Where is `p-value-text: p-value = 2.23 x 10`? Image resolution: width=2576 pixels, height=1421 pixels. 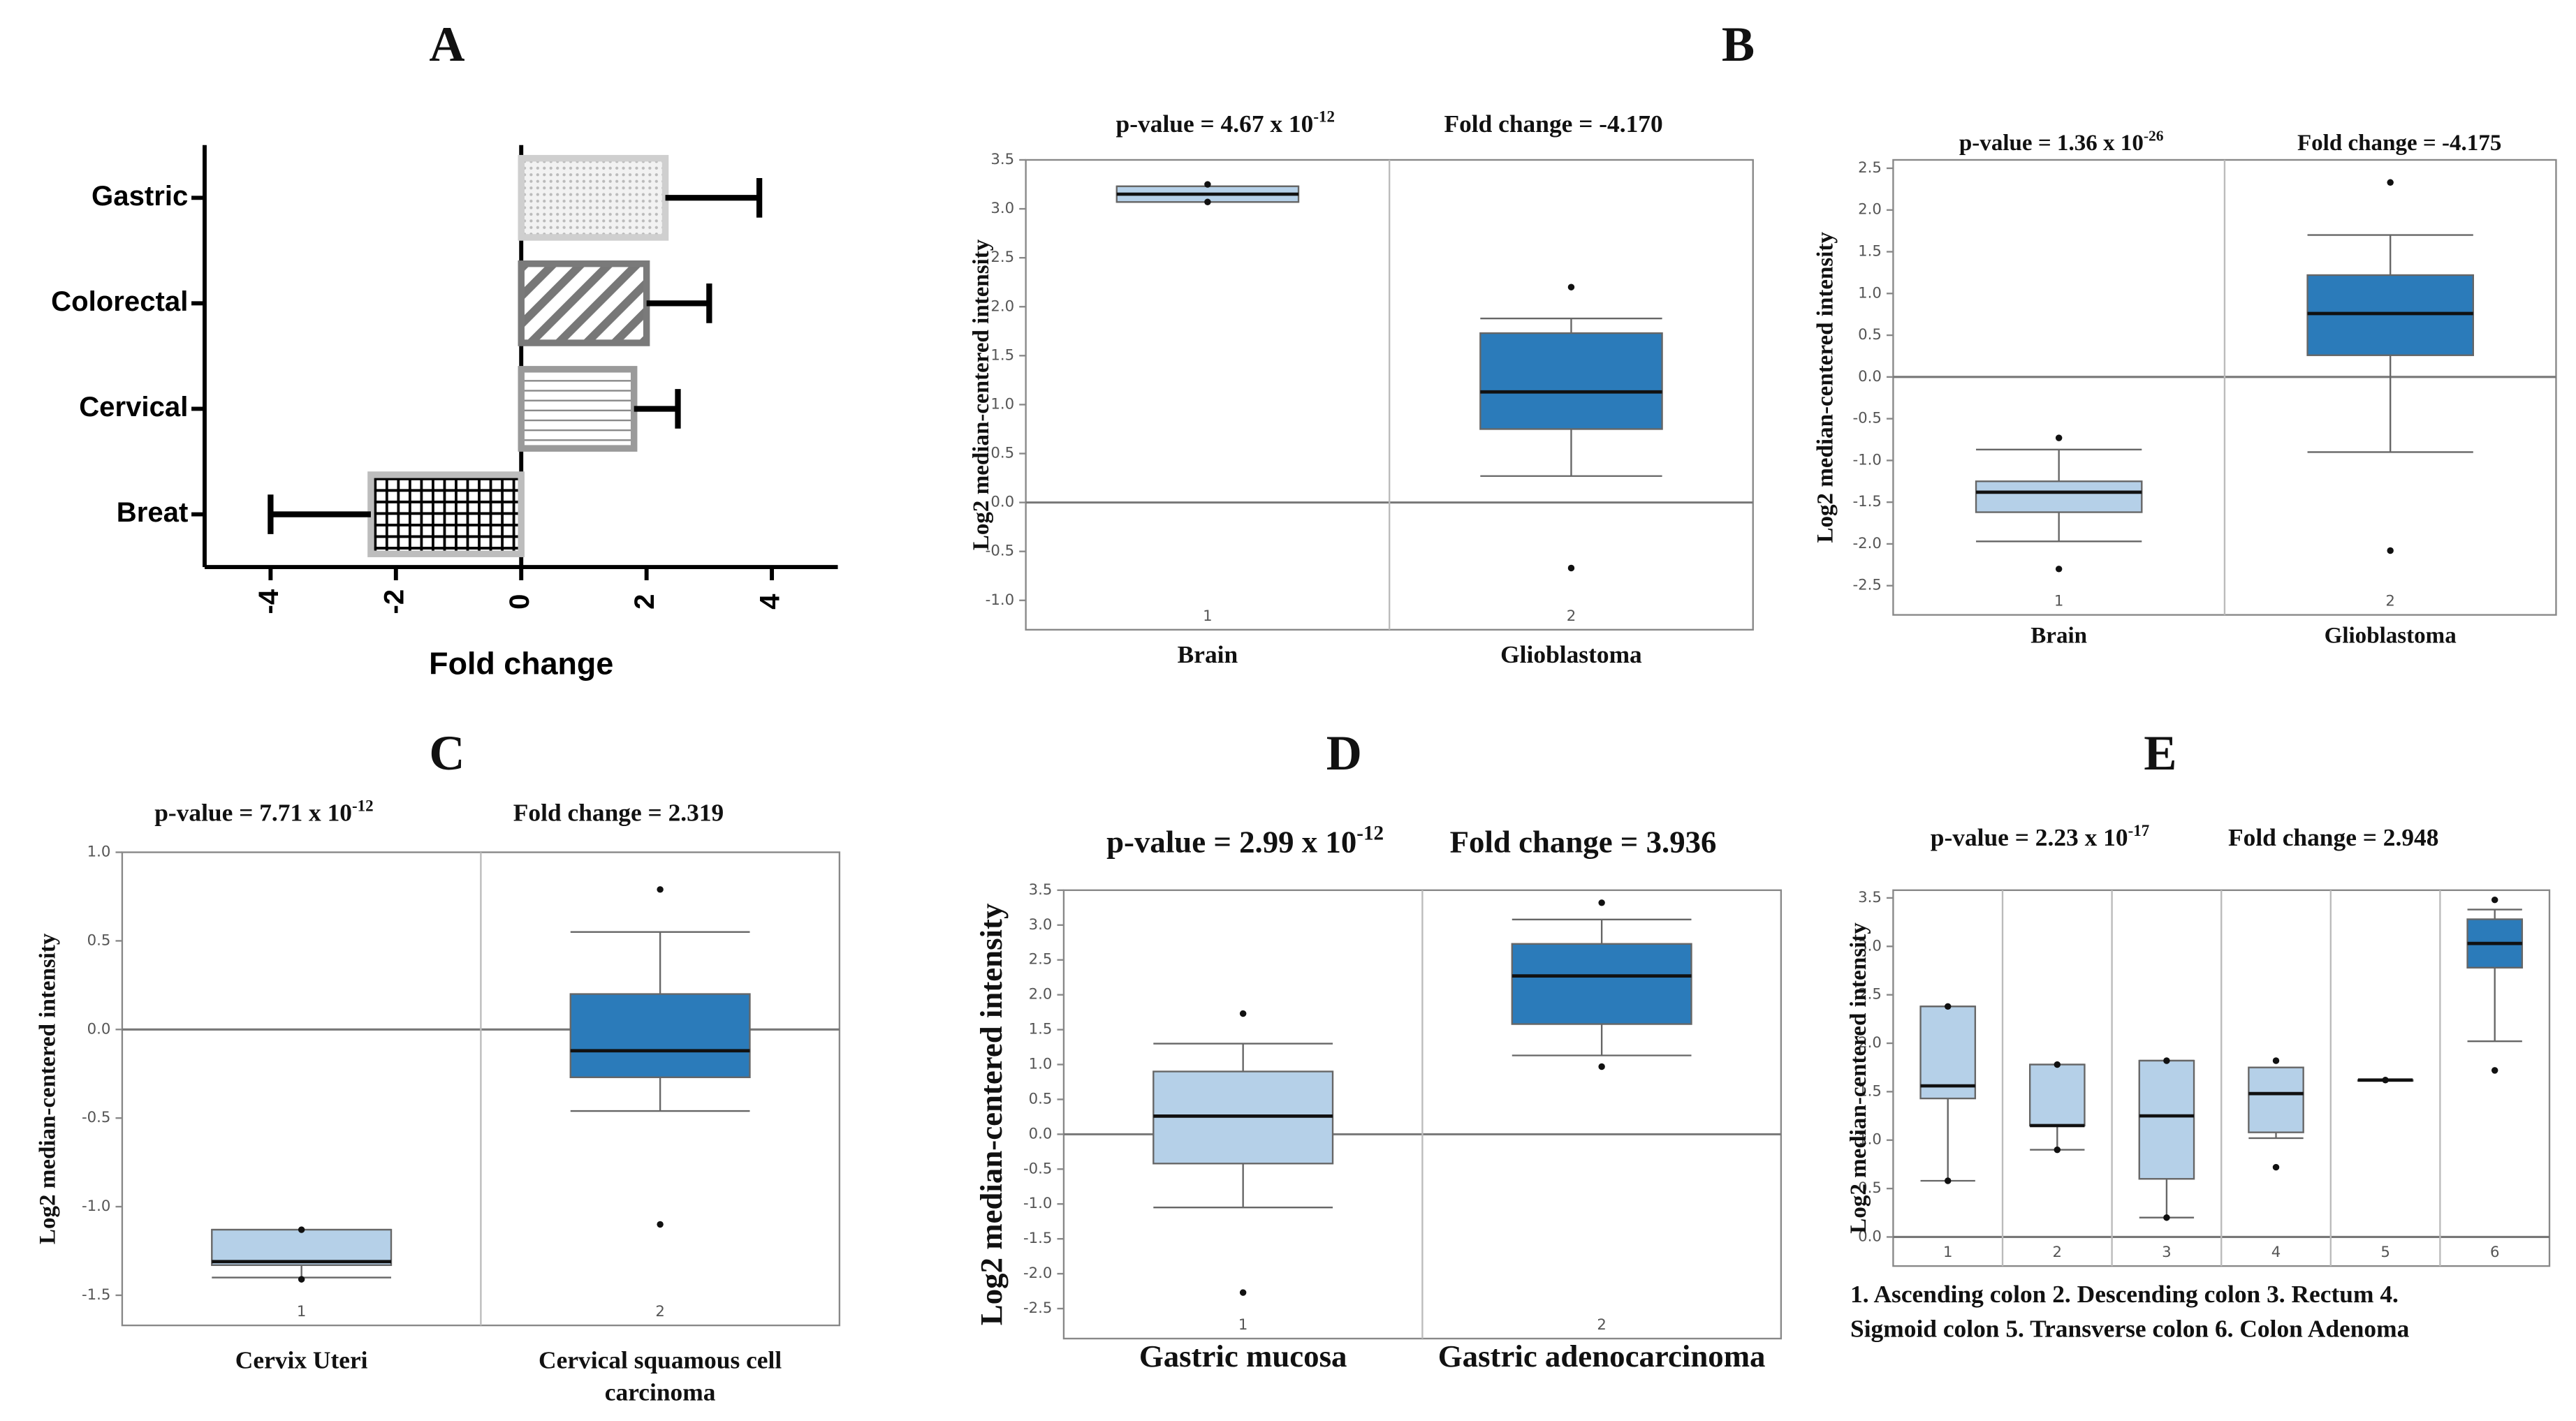 p-value-text: p-value = 2.23 x 10 is located at coordinates (2030, 837).